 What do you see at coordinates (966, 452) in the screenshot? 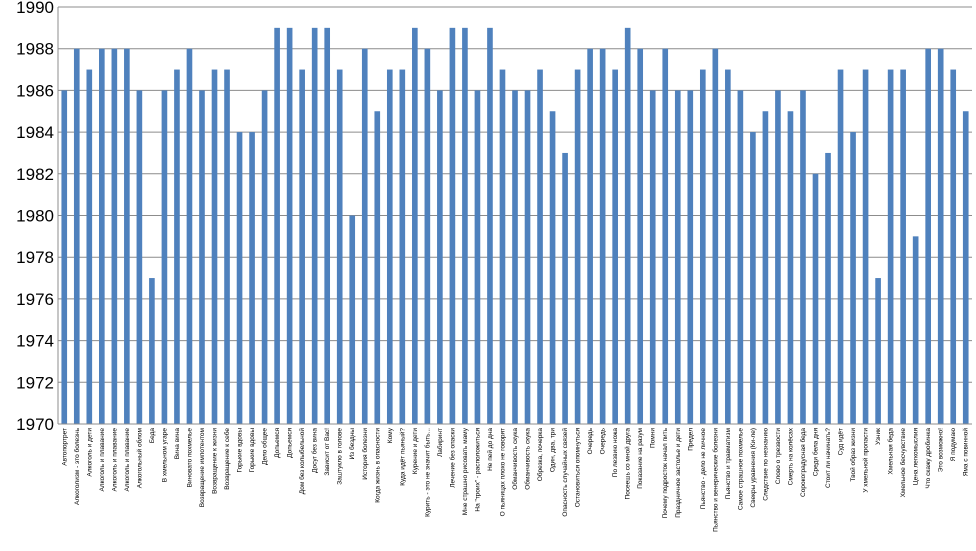
I see `x-tick-label: Яма с повинной` at bounding box center [966, 452].